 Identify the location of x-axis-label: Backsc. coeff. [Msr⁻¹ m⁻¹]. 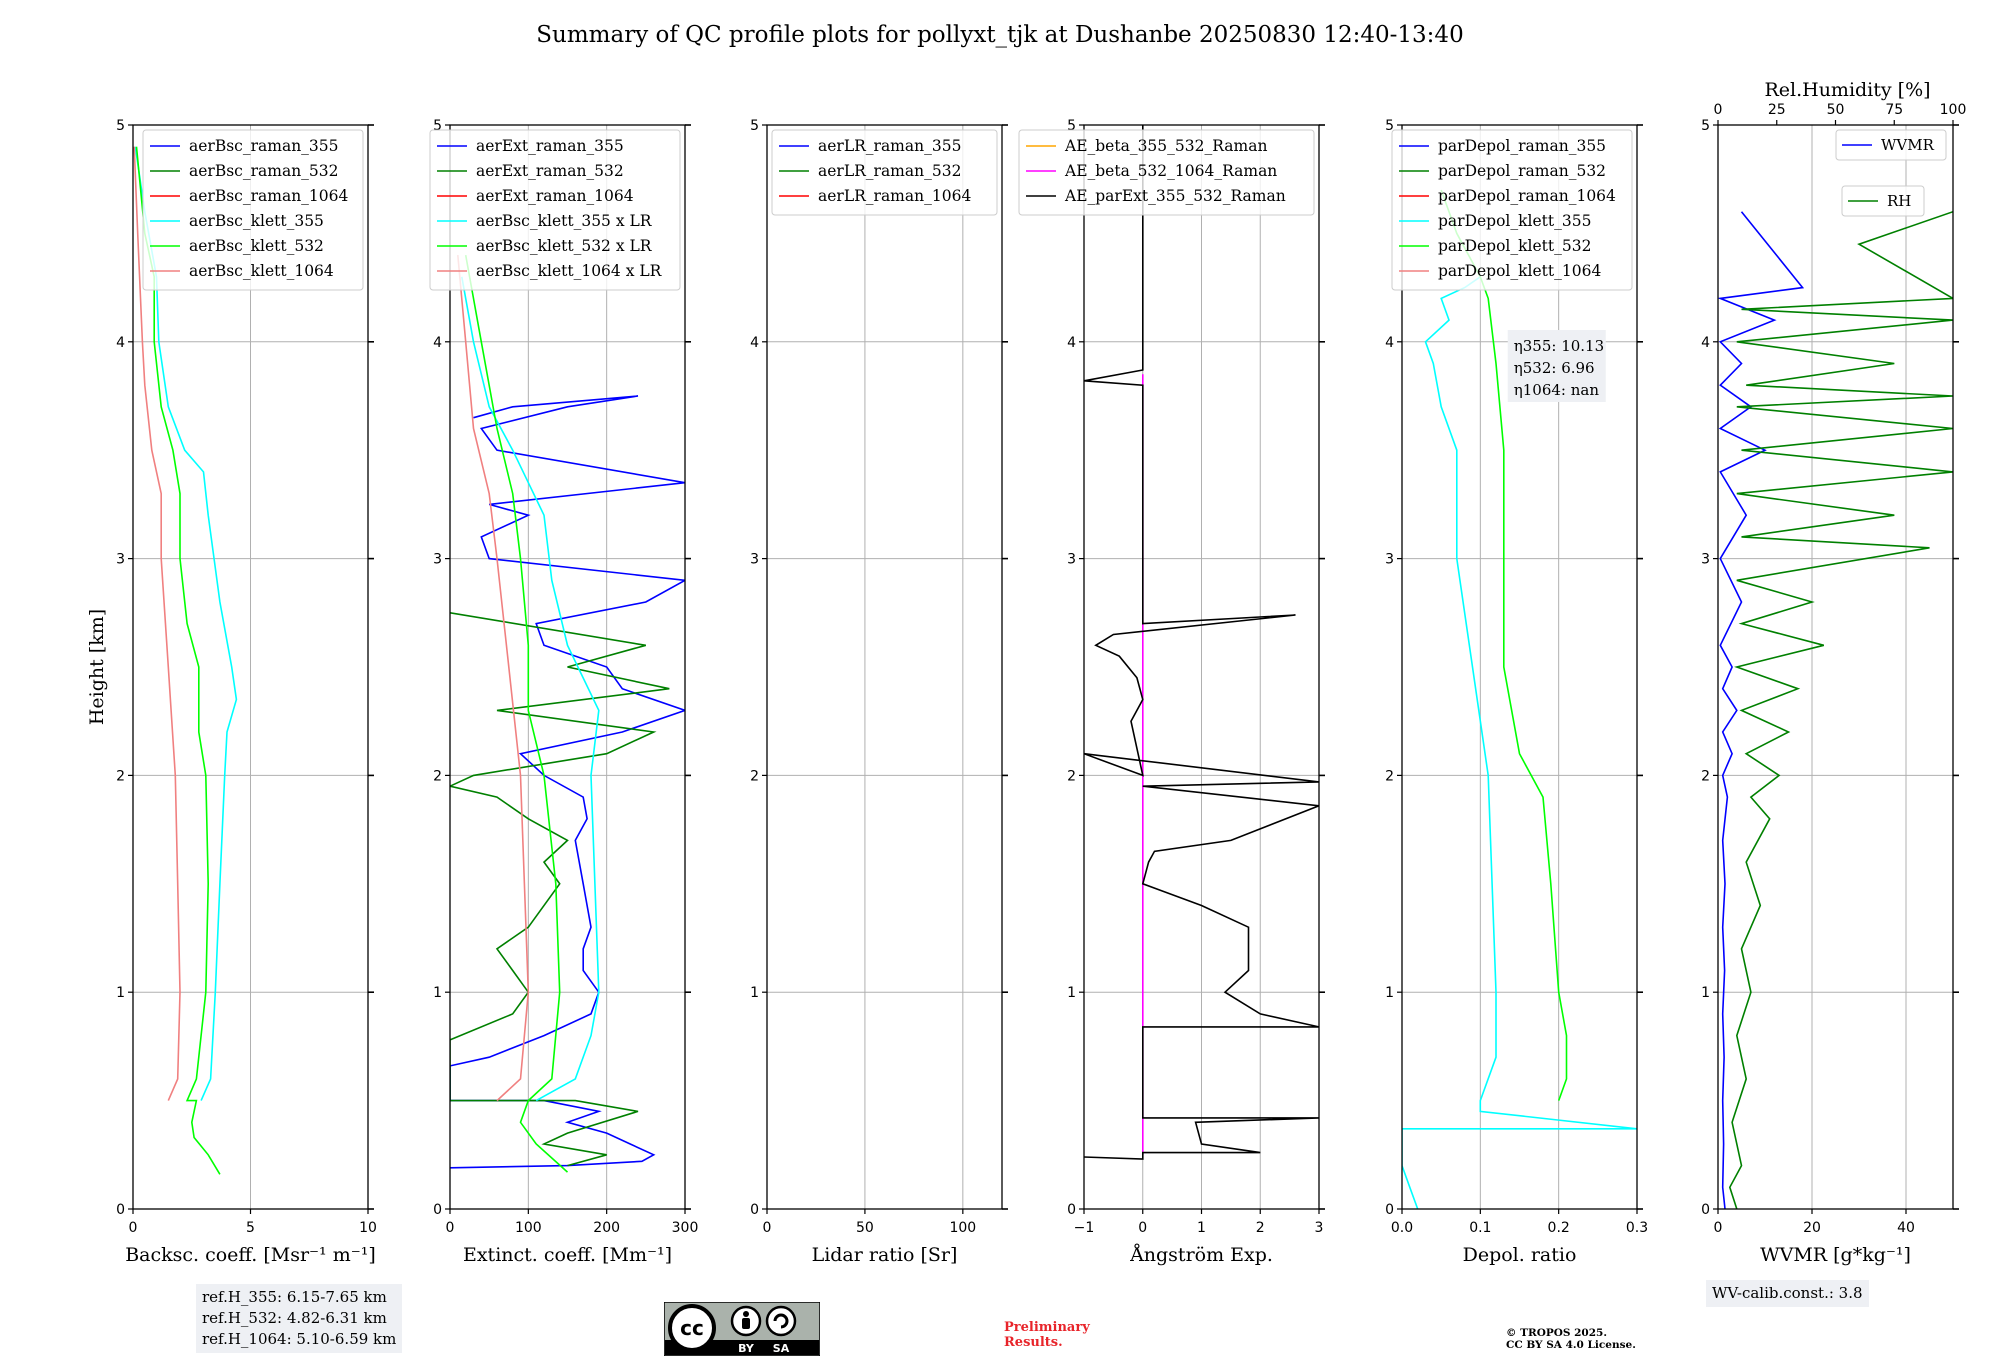
(250, 1255).